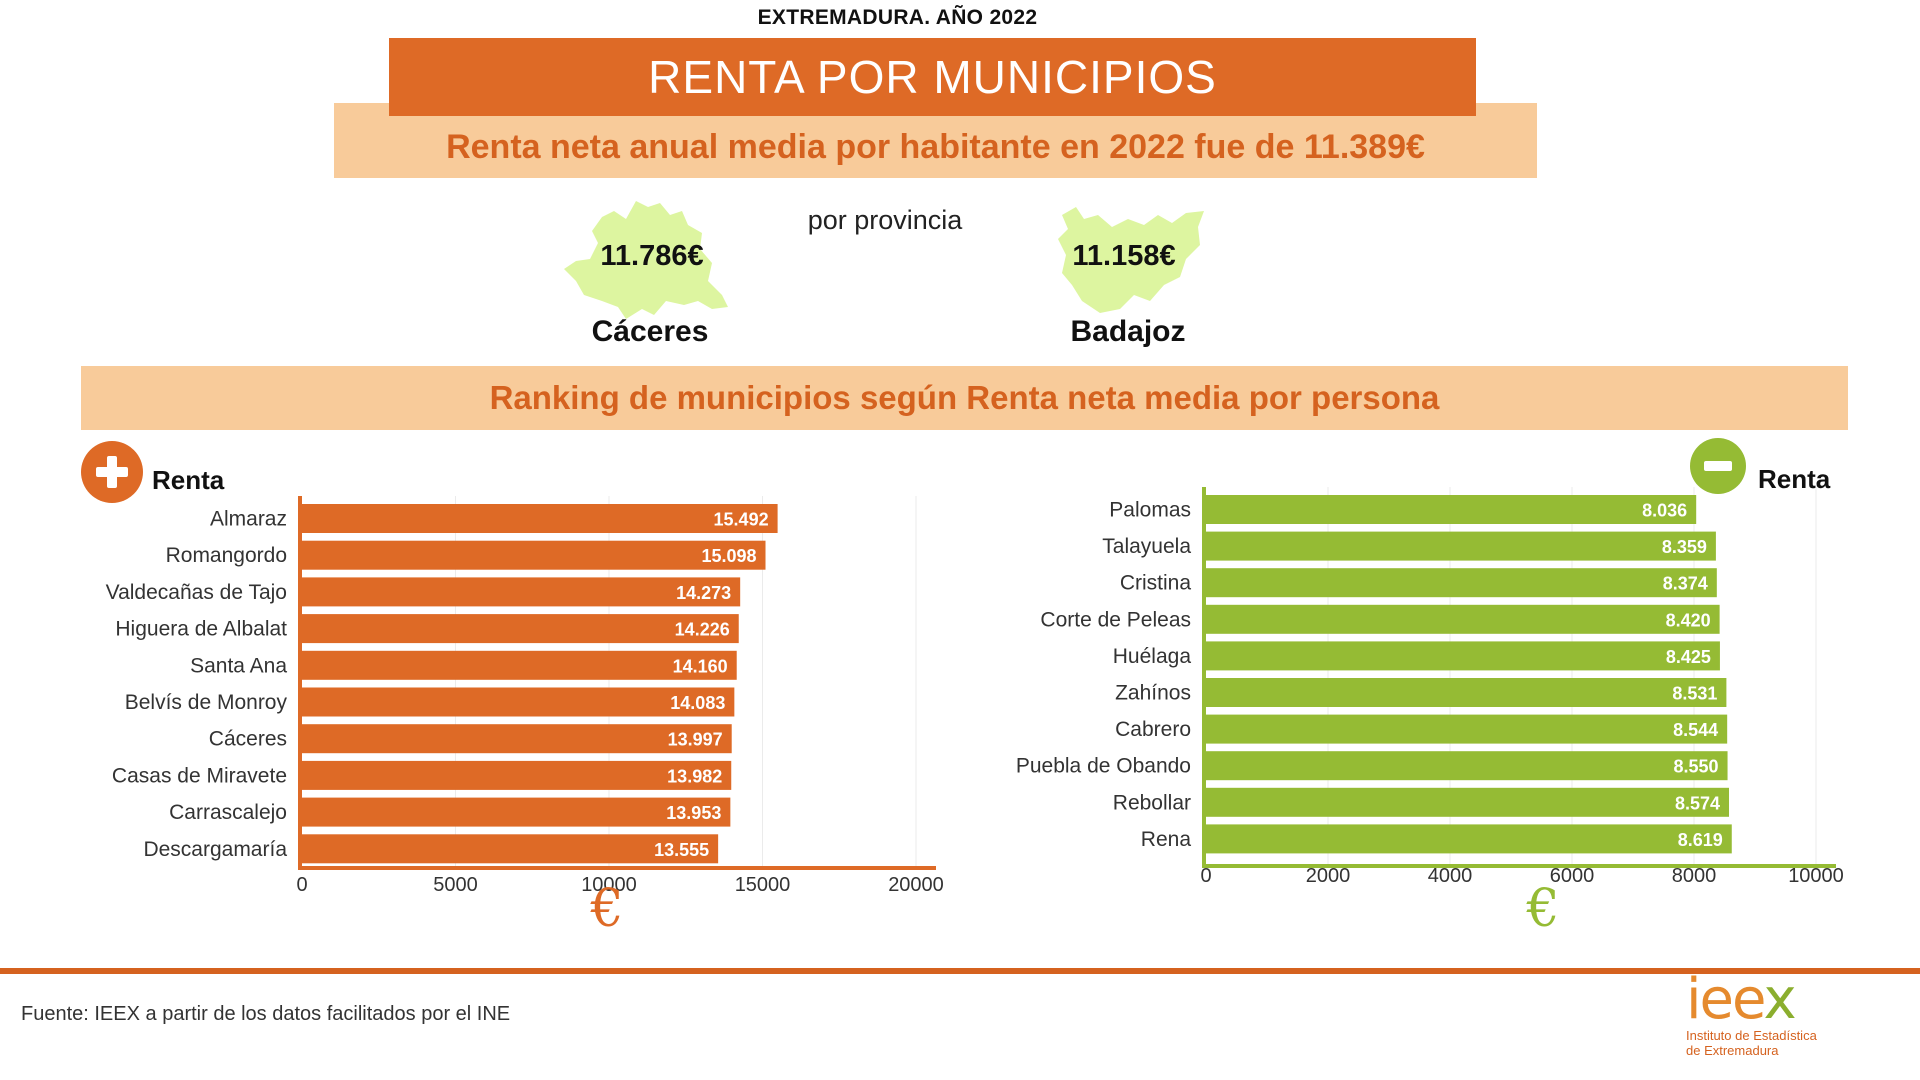 Image resolution: width=1920 pixels, height=1080 pixels. I want to click on bottom-category-label: Talayuela, so click(1146, 546).